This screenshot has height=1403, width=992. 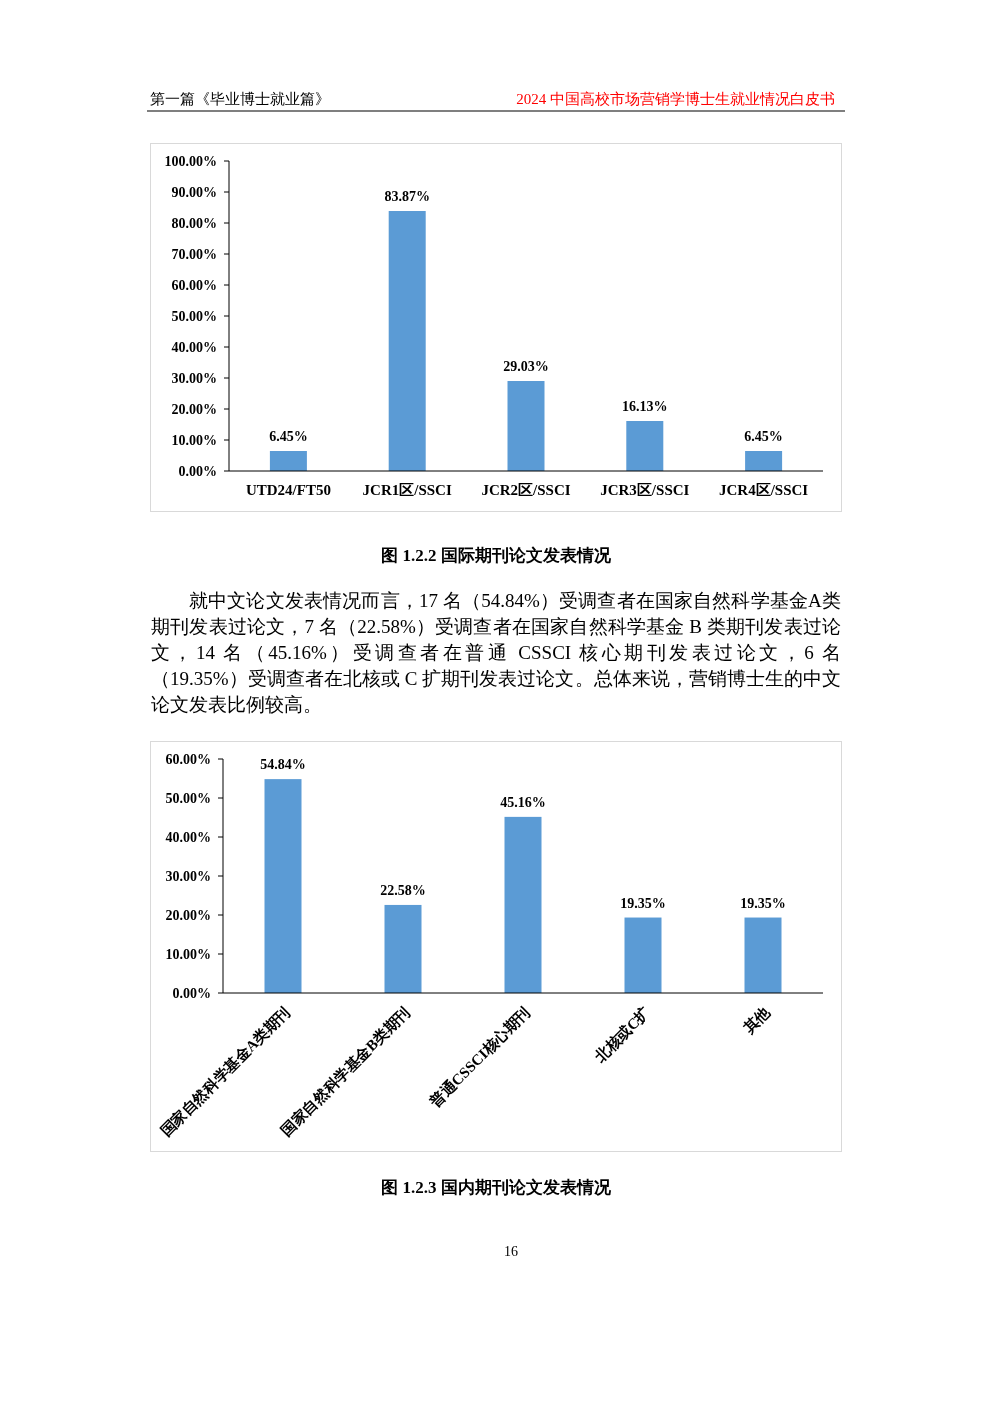 I want to click on x-tick-label: 其他, so click(x=756, y=1020).